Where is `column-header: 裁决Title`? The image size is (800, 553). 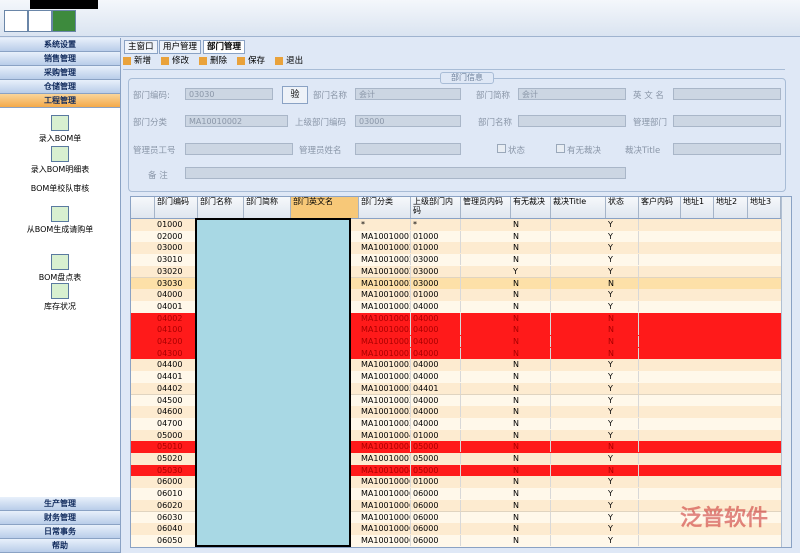
column-header: 裁决Title is located at coordinates (578, 207).